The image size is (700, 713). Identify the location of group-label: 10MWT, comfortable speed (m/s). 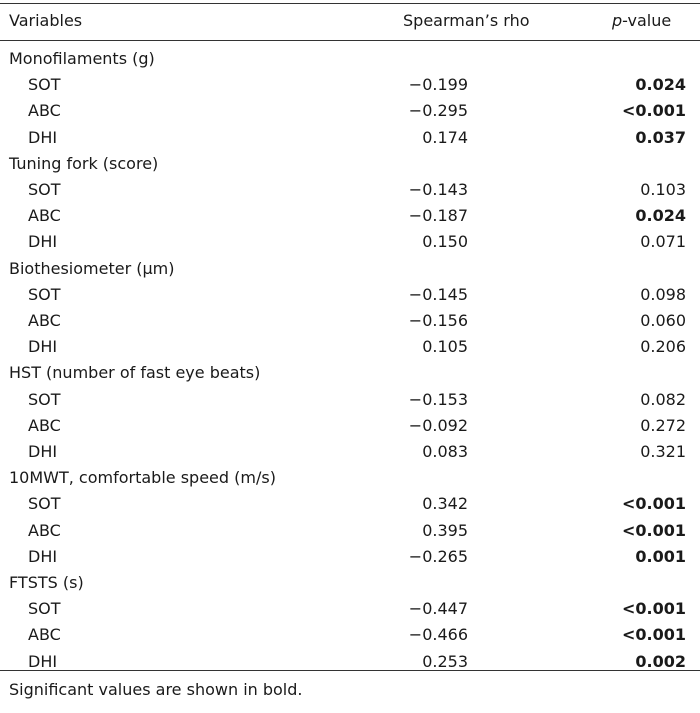
(142, 478).